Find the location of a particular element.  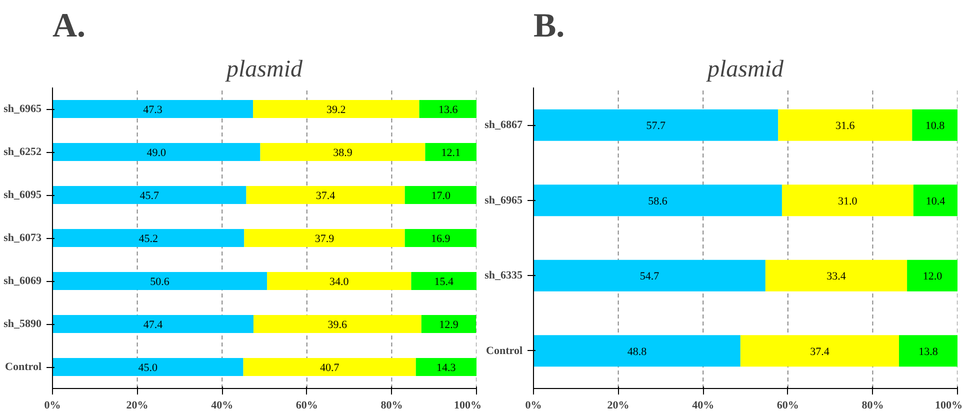

data-label: 10.4 is located at coordinates (936, 201).